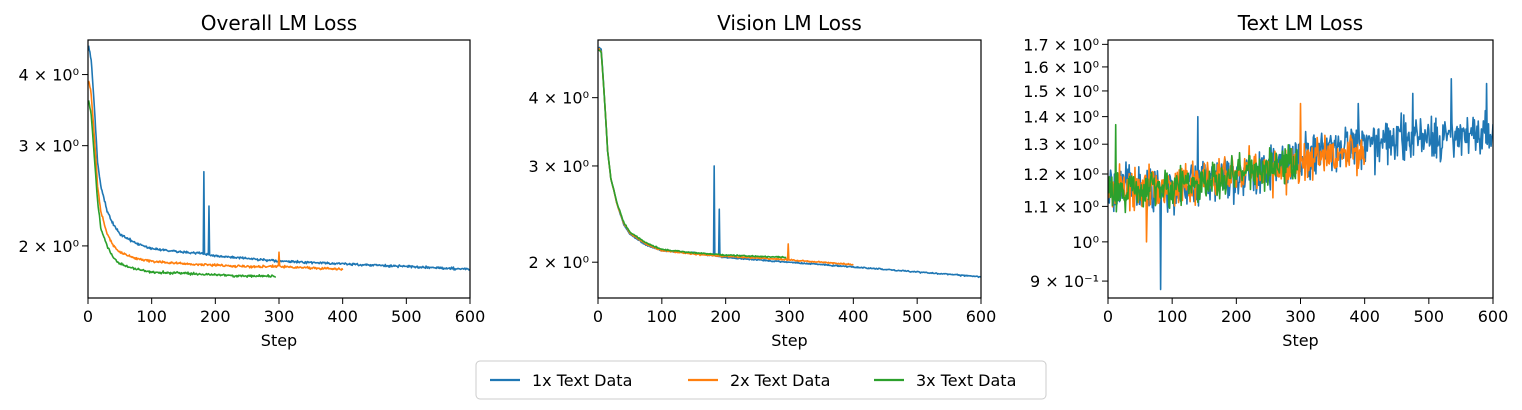 Image resolution: width=1522 pixels, height=410 pixels. Describe the element at coordinates (1064, 281) in the screenshot. I see `y-tick-label: 9 × 10⁻¹` at that location.